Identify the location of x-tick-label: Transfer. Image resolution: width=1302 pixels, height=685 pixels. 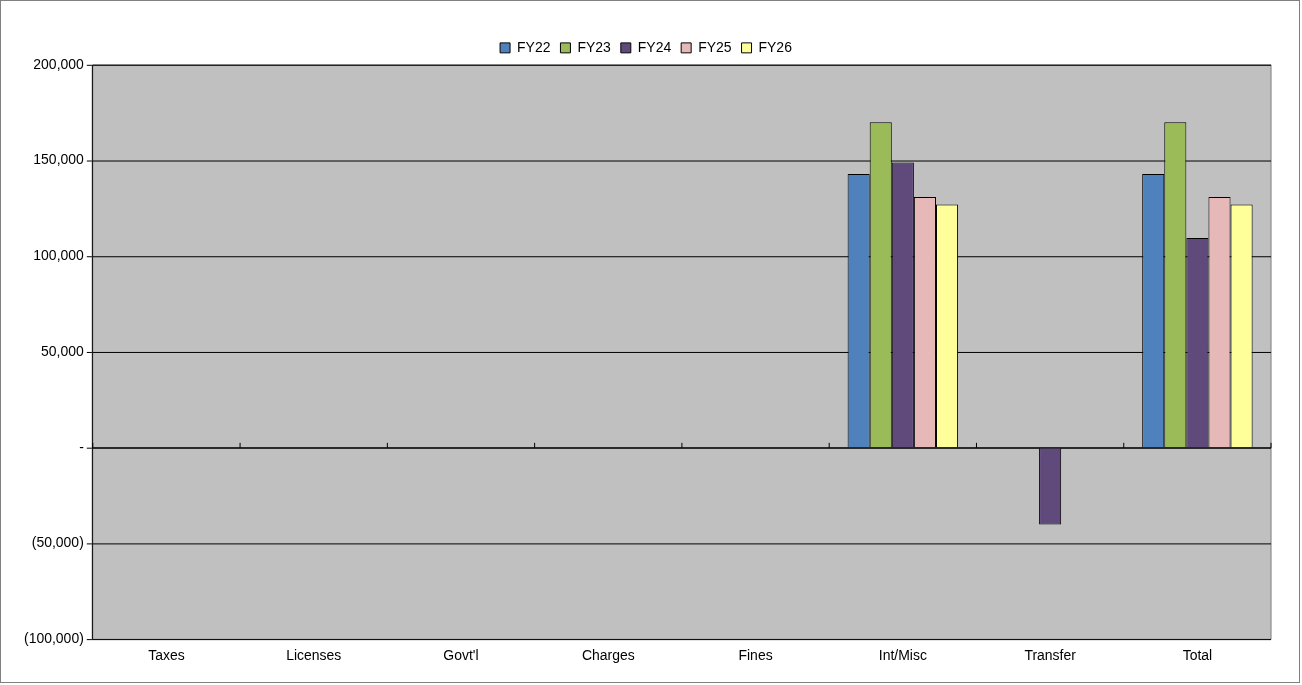
(1050, 654).